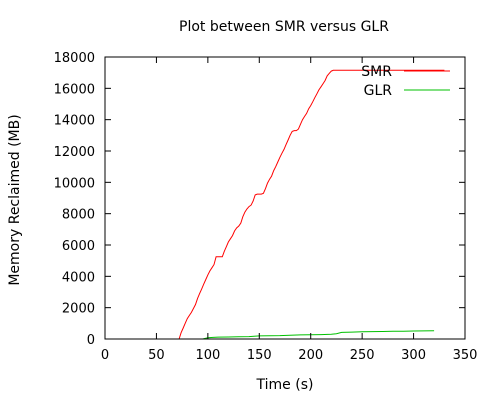 Image resolution: width=500 pixels, height=400 pixels. What do you see at coordinates (15, 199) in the screenshot?
I see `y-axis-title: Memory Reclaimed (MB)` at bounding box center [15, 199].